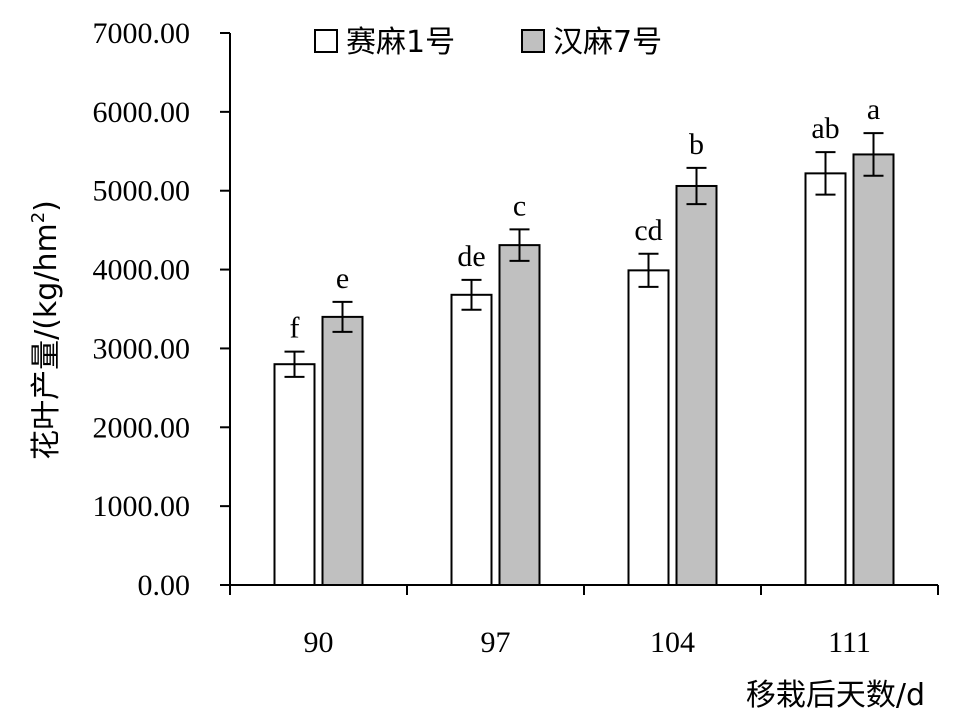 Image resolution: width=963 pixels, height=722 pixels. Describe the element at coordinates (696, 144) in the screenshot. I see `significance-label-series-2-104: b` at that location.